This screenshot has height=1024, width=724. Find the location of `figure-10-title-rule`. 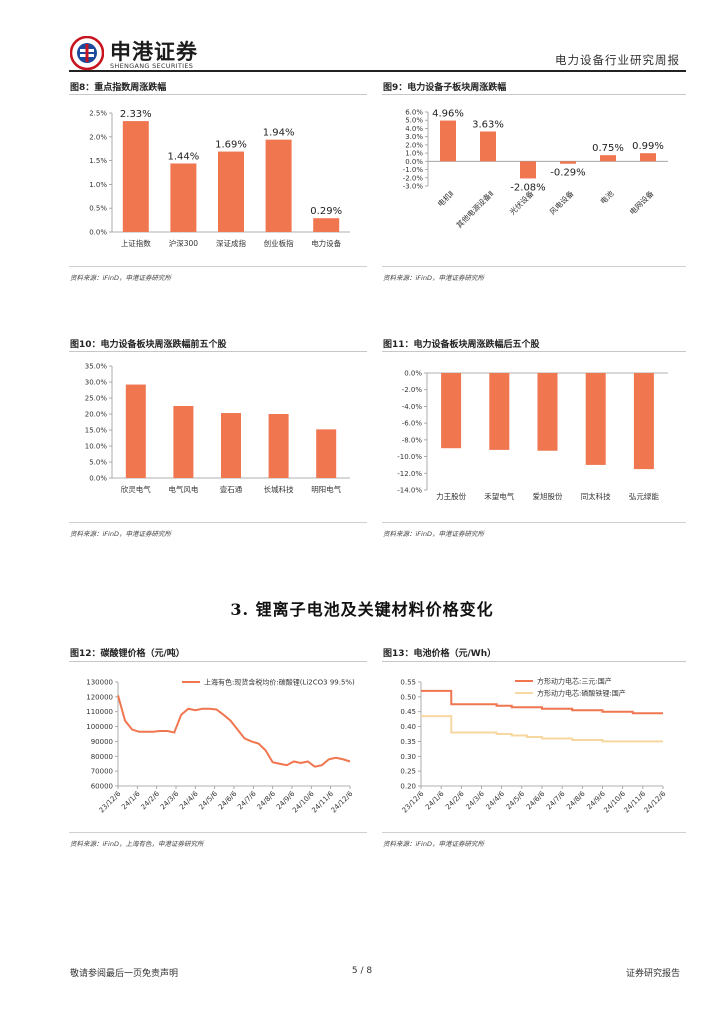

figure-10-title-rule is located at coordinates (218, 351).